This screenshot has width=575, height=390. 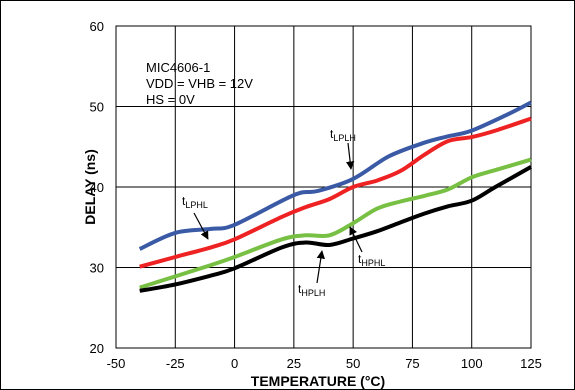 What do you see at coordinates (356, 239) in the screenshot?
I see `arrow-thphl` at bounding box center [356, 239].